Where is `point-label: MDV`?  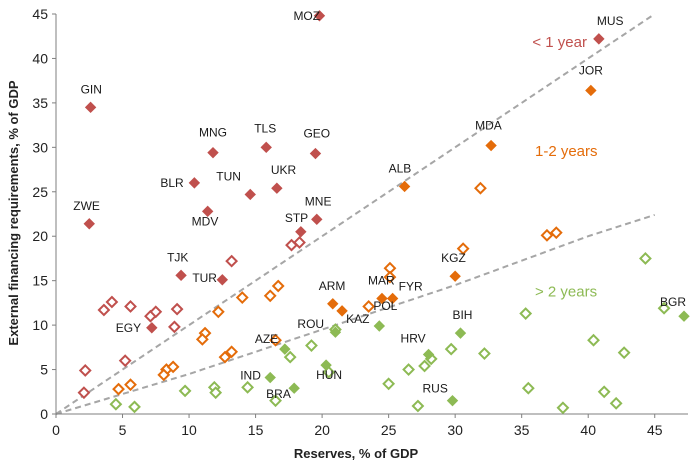
point-label: MDV is located at coordinates (205, 221).